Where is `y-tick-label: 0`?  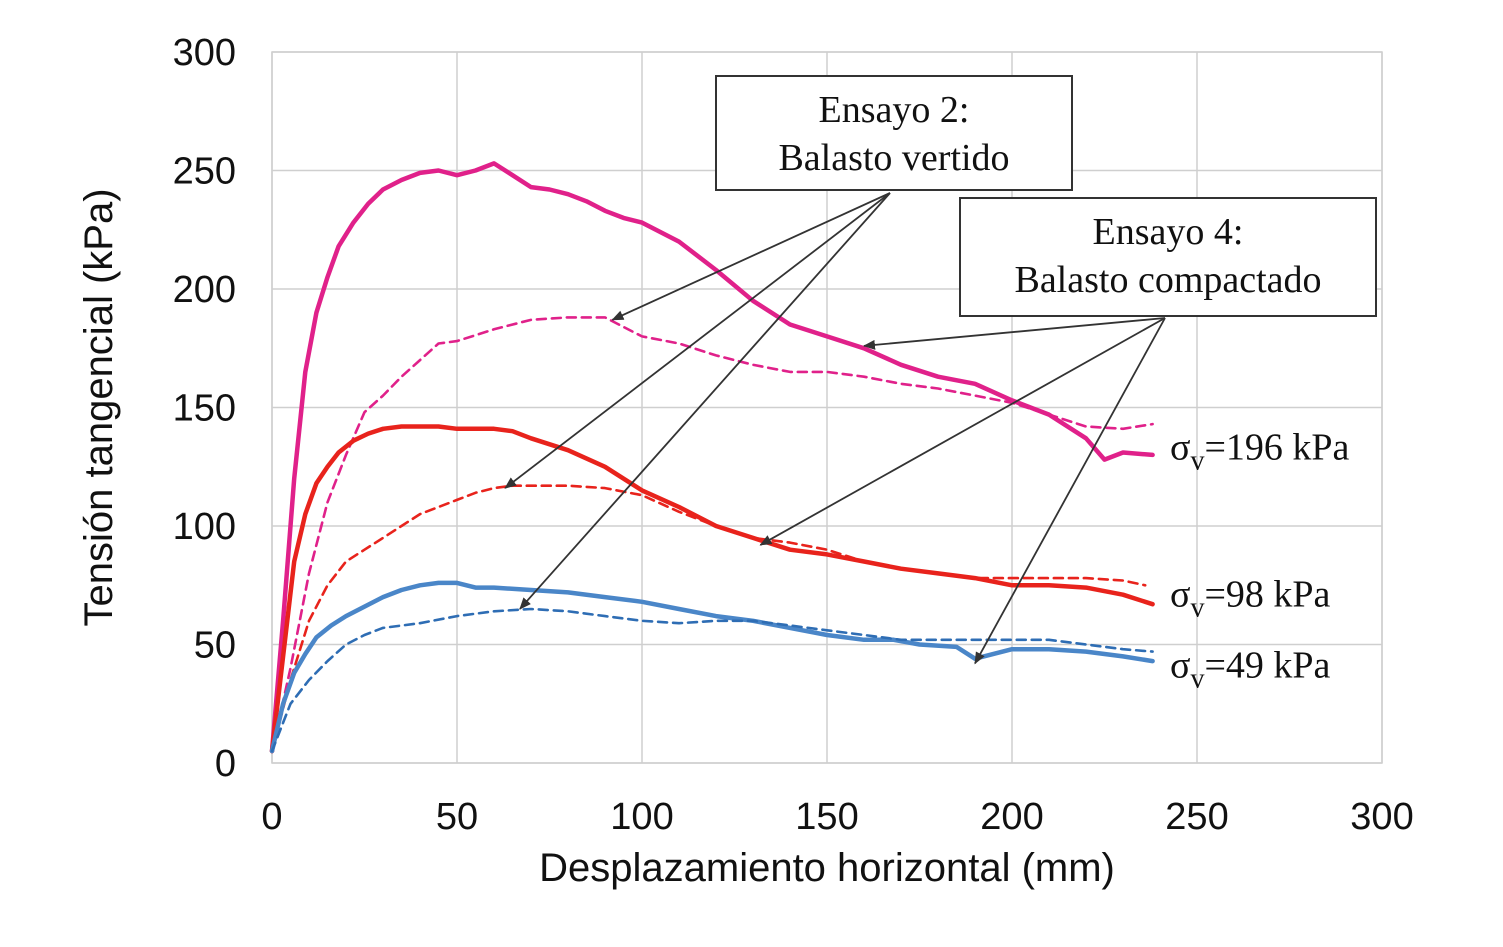 y-tick-label: 0 is located at coordinates (225, 764).